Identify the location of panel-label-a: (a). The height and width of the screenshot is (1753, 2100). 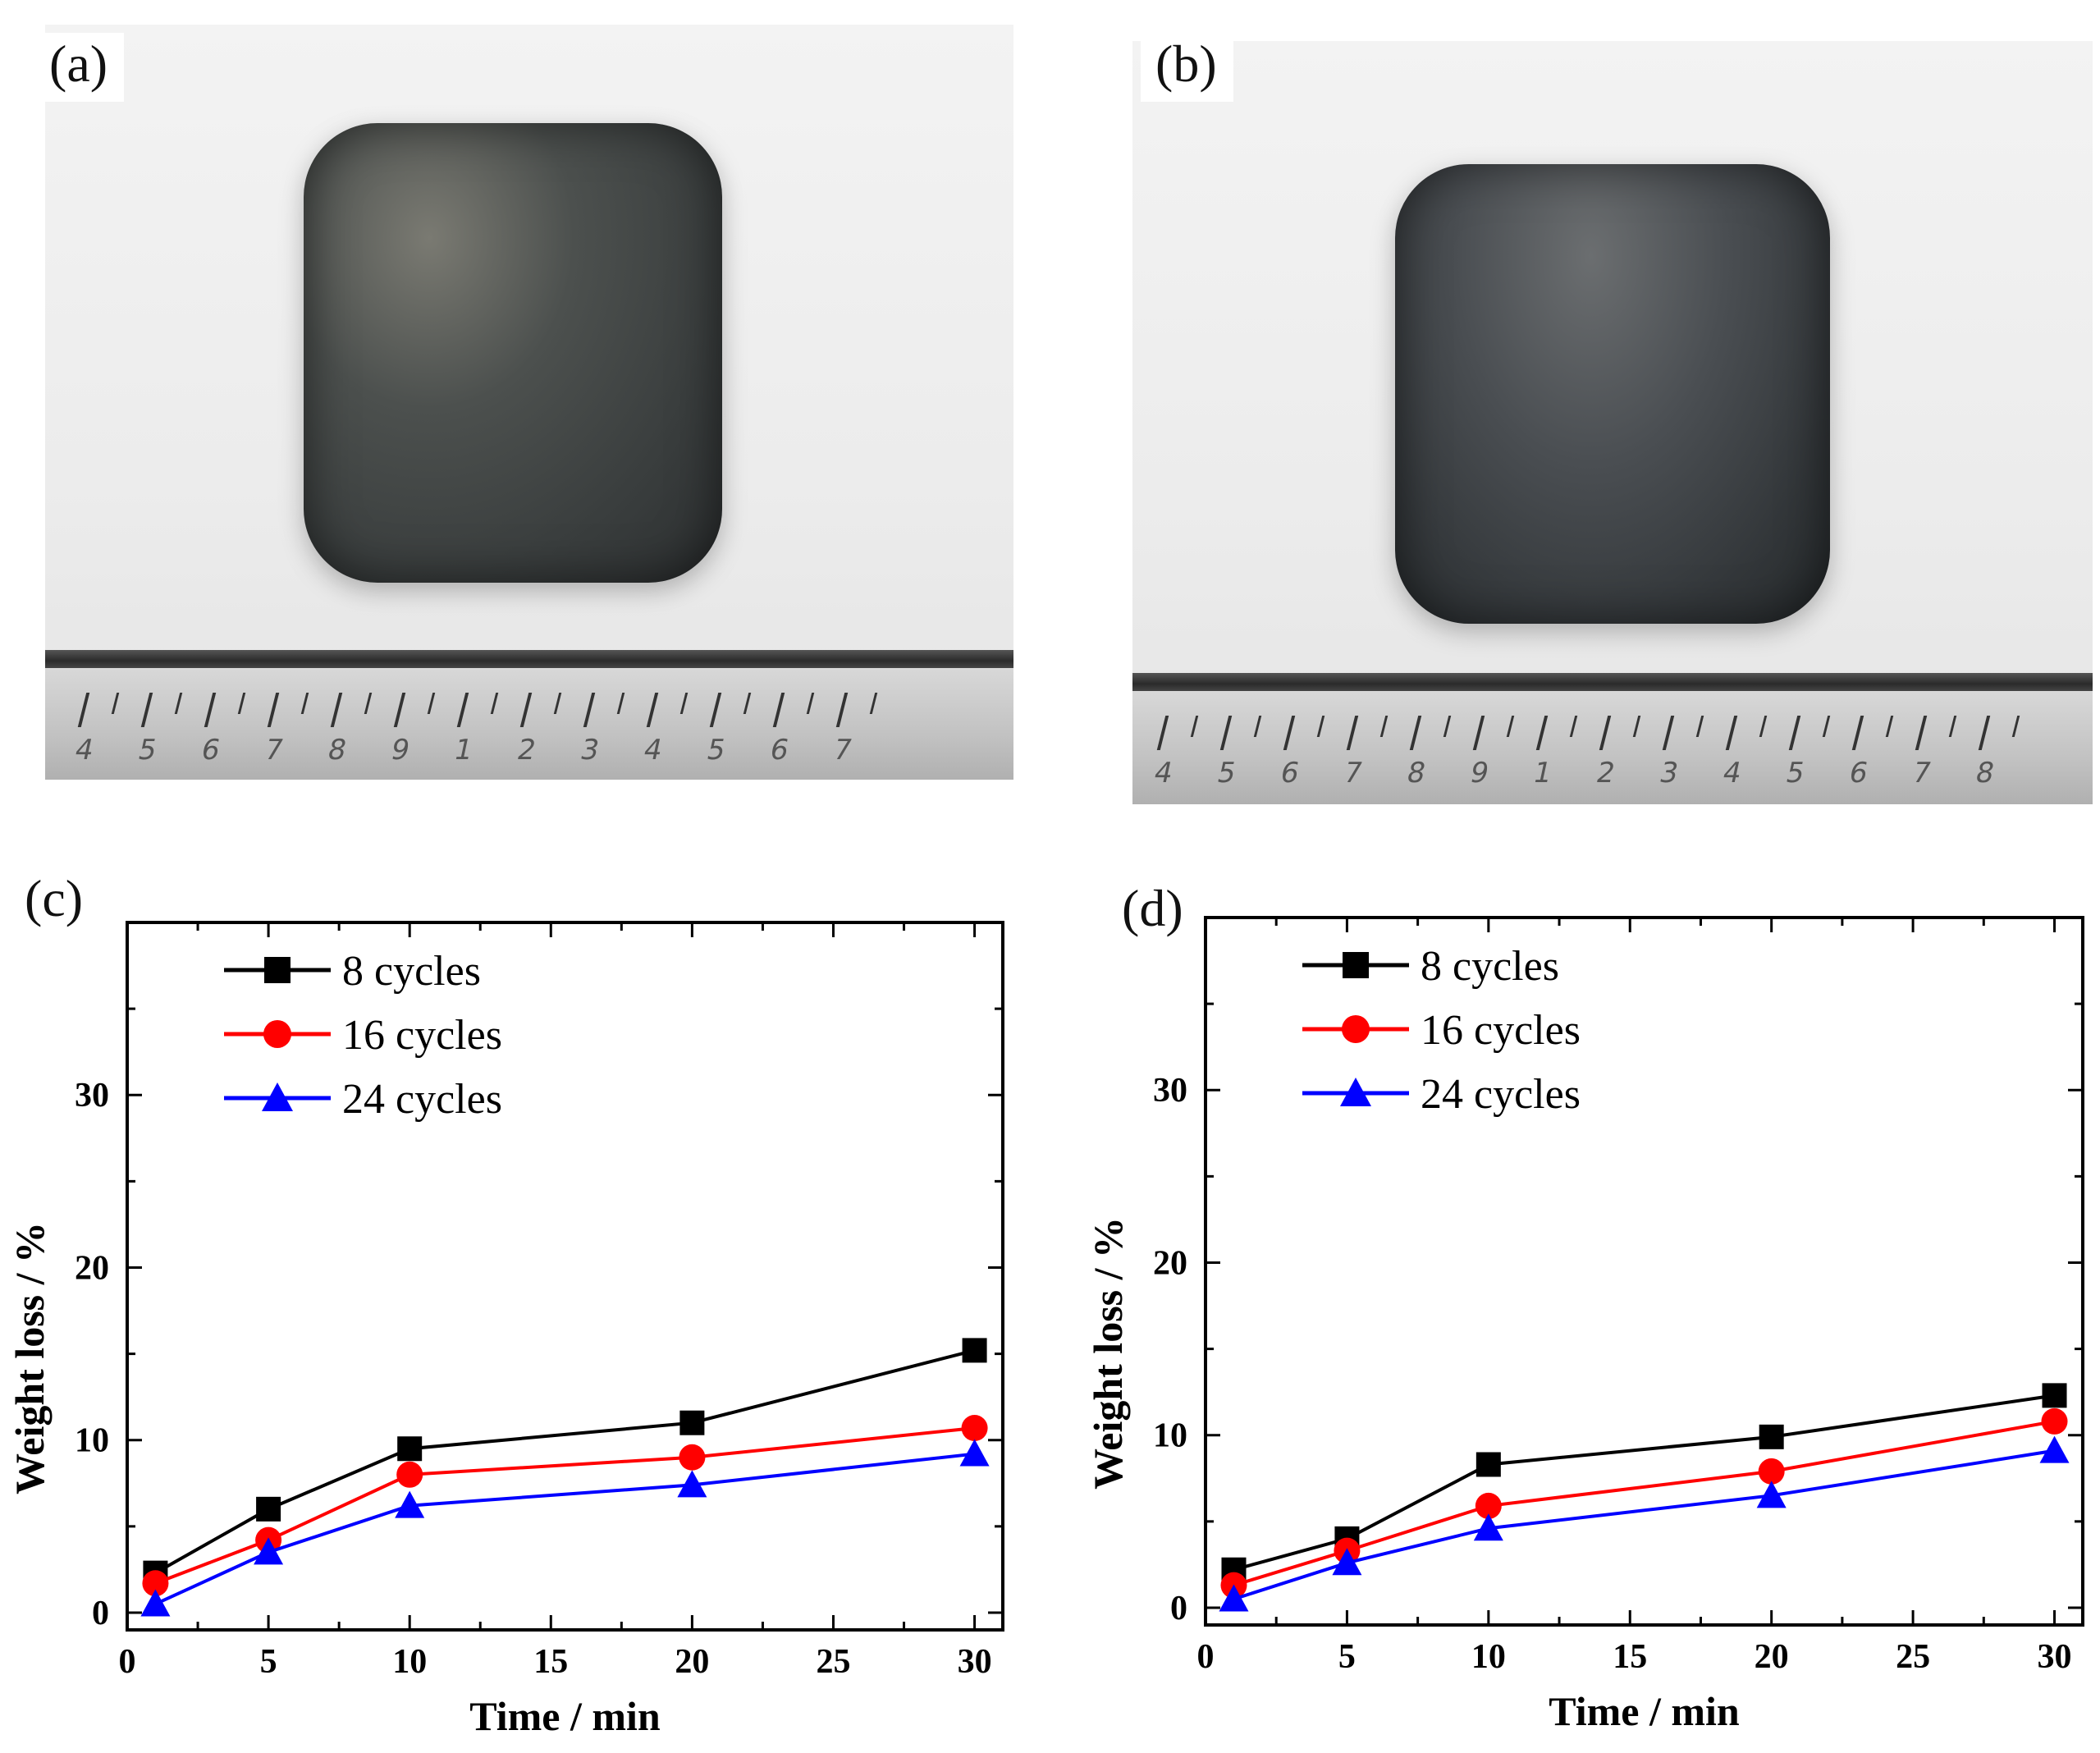
(79, 67).